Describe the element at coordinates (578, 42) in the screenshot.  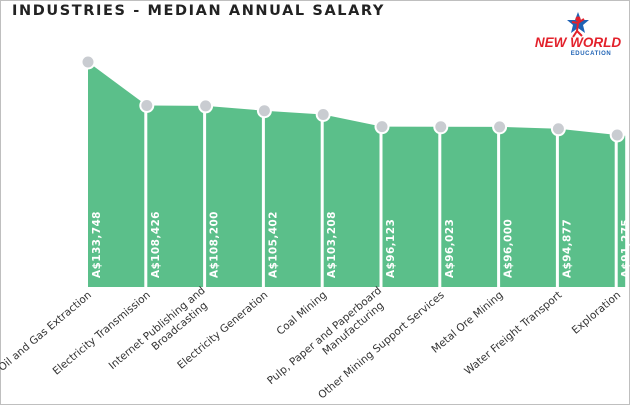
I see `logo-line1: NEW WORLD` at that location.